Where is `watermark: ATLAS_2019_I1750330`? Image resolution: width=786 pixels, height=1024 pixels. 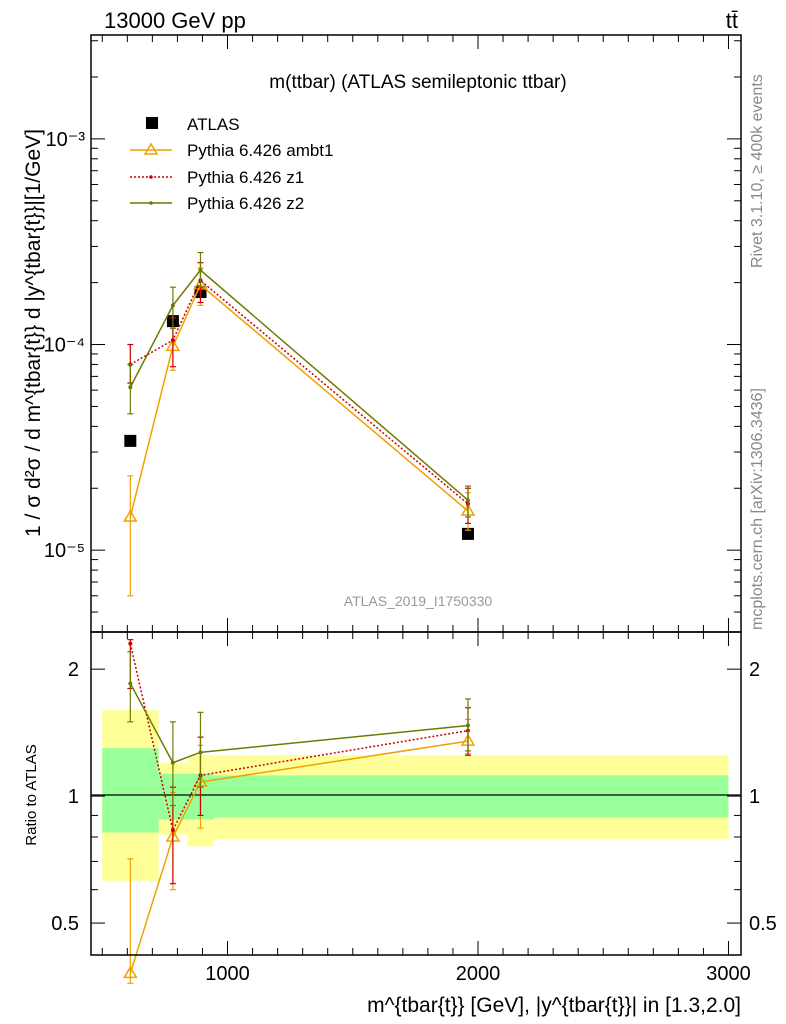
watermark: ATLAS_2019_I1750330 is located at coordinates (418, 601).